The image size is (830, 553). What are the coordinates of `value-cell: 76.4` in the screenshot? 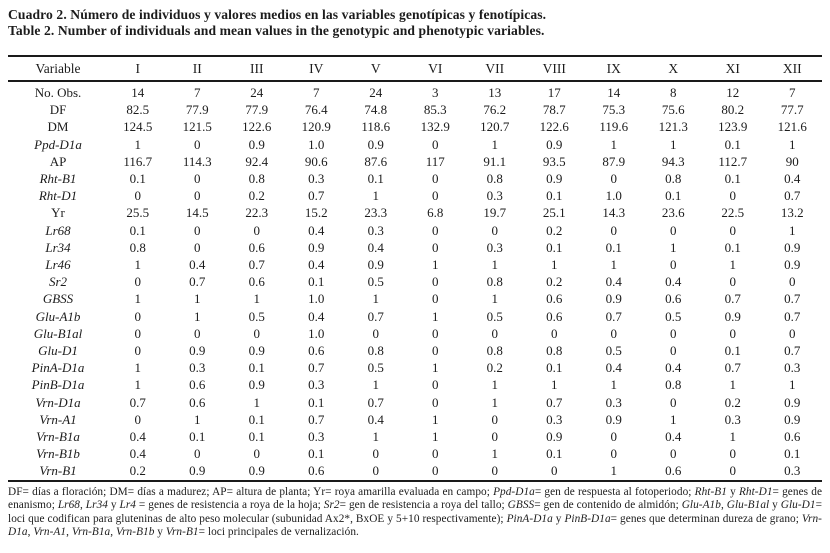 It's located at (316, 110).